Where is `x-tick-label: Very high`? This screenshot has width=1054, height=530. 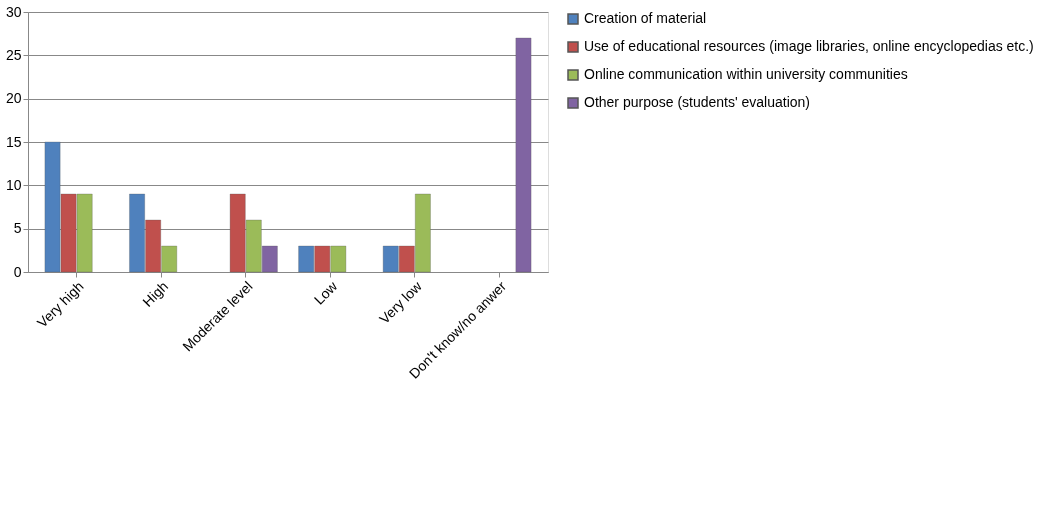
x-tick-label: Very high is located at coordinates (60, 304).